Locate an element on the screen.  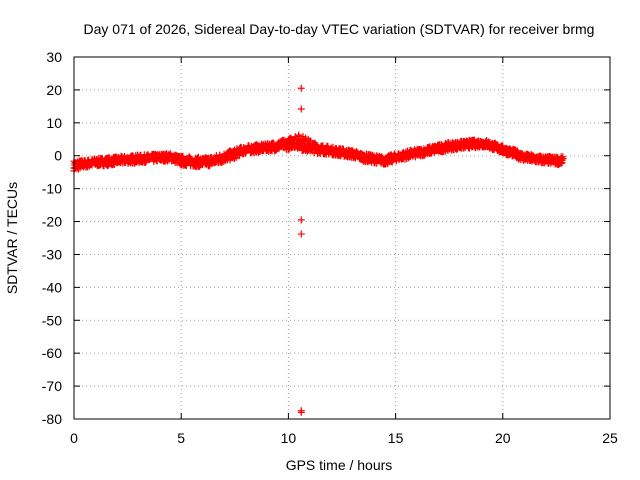
y-tick-label: 30 is located at coordinates (54, 57).